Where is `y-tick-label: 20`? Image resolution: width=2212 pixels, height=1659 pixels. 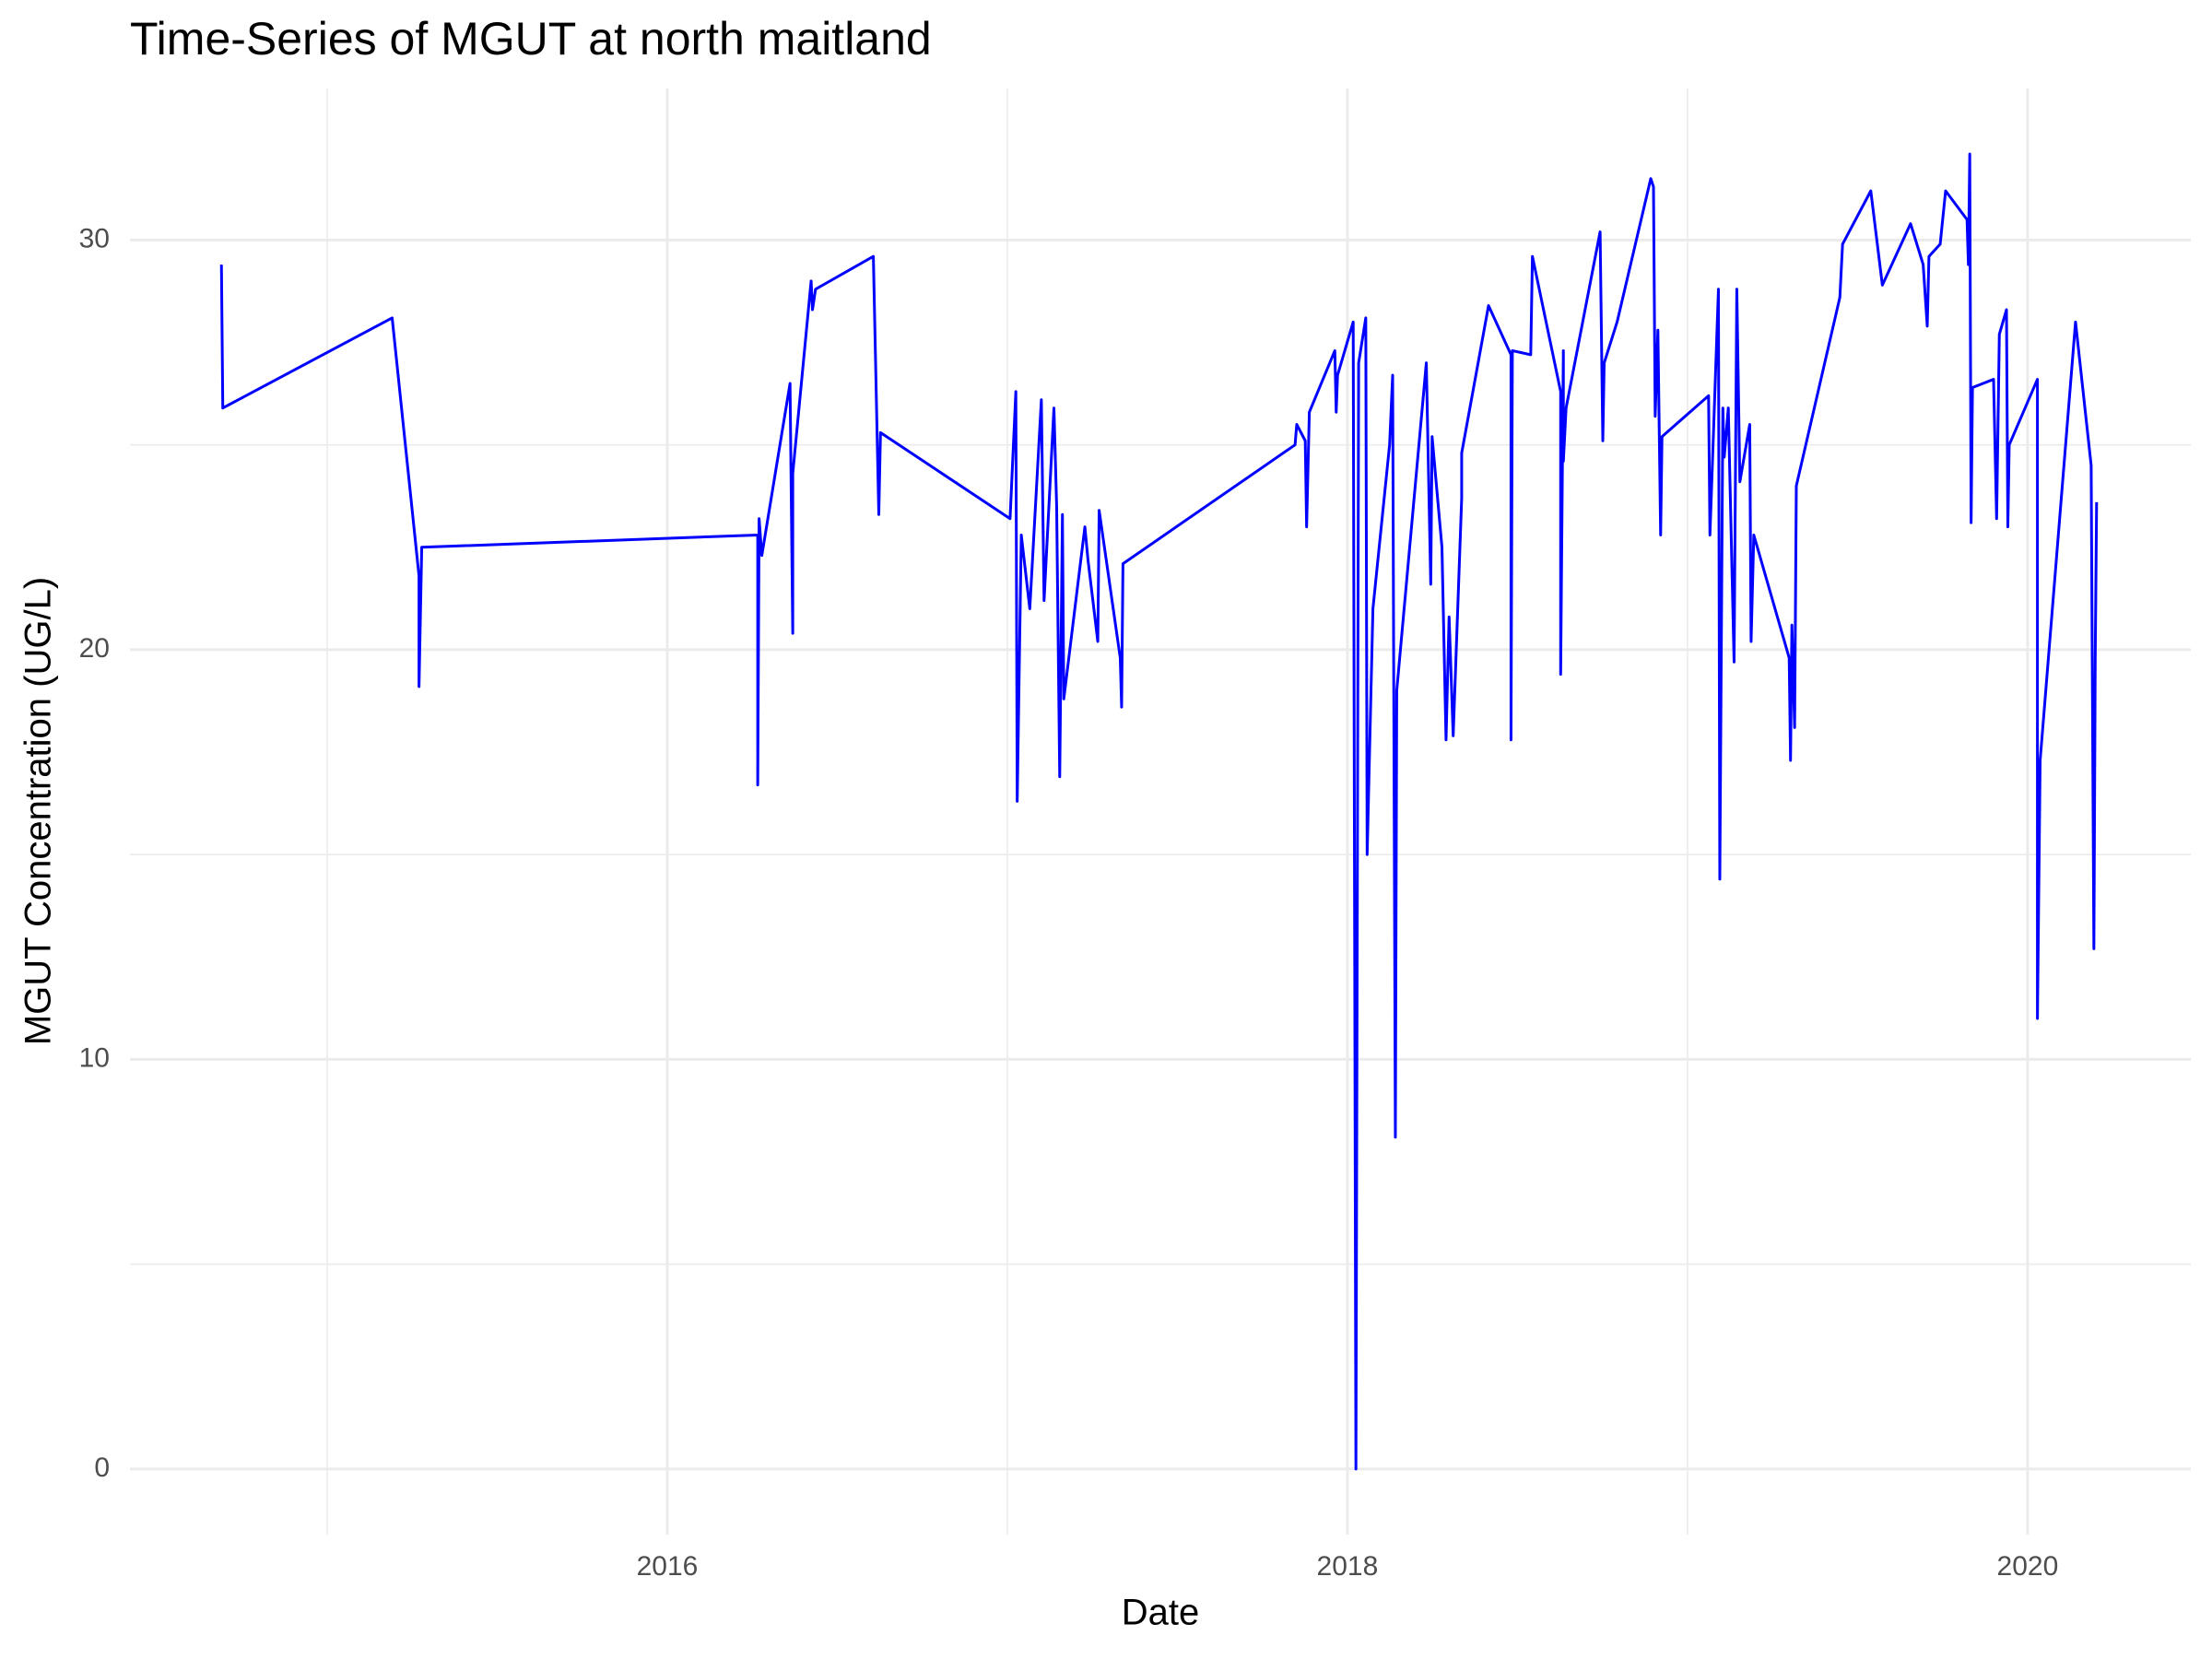
y-tick-label: 20 is located at coordinates (94, 648).